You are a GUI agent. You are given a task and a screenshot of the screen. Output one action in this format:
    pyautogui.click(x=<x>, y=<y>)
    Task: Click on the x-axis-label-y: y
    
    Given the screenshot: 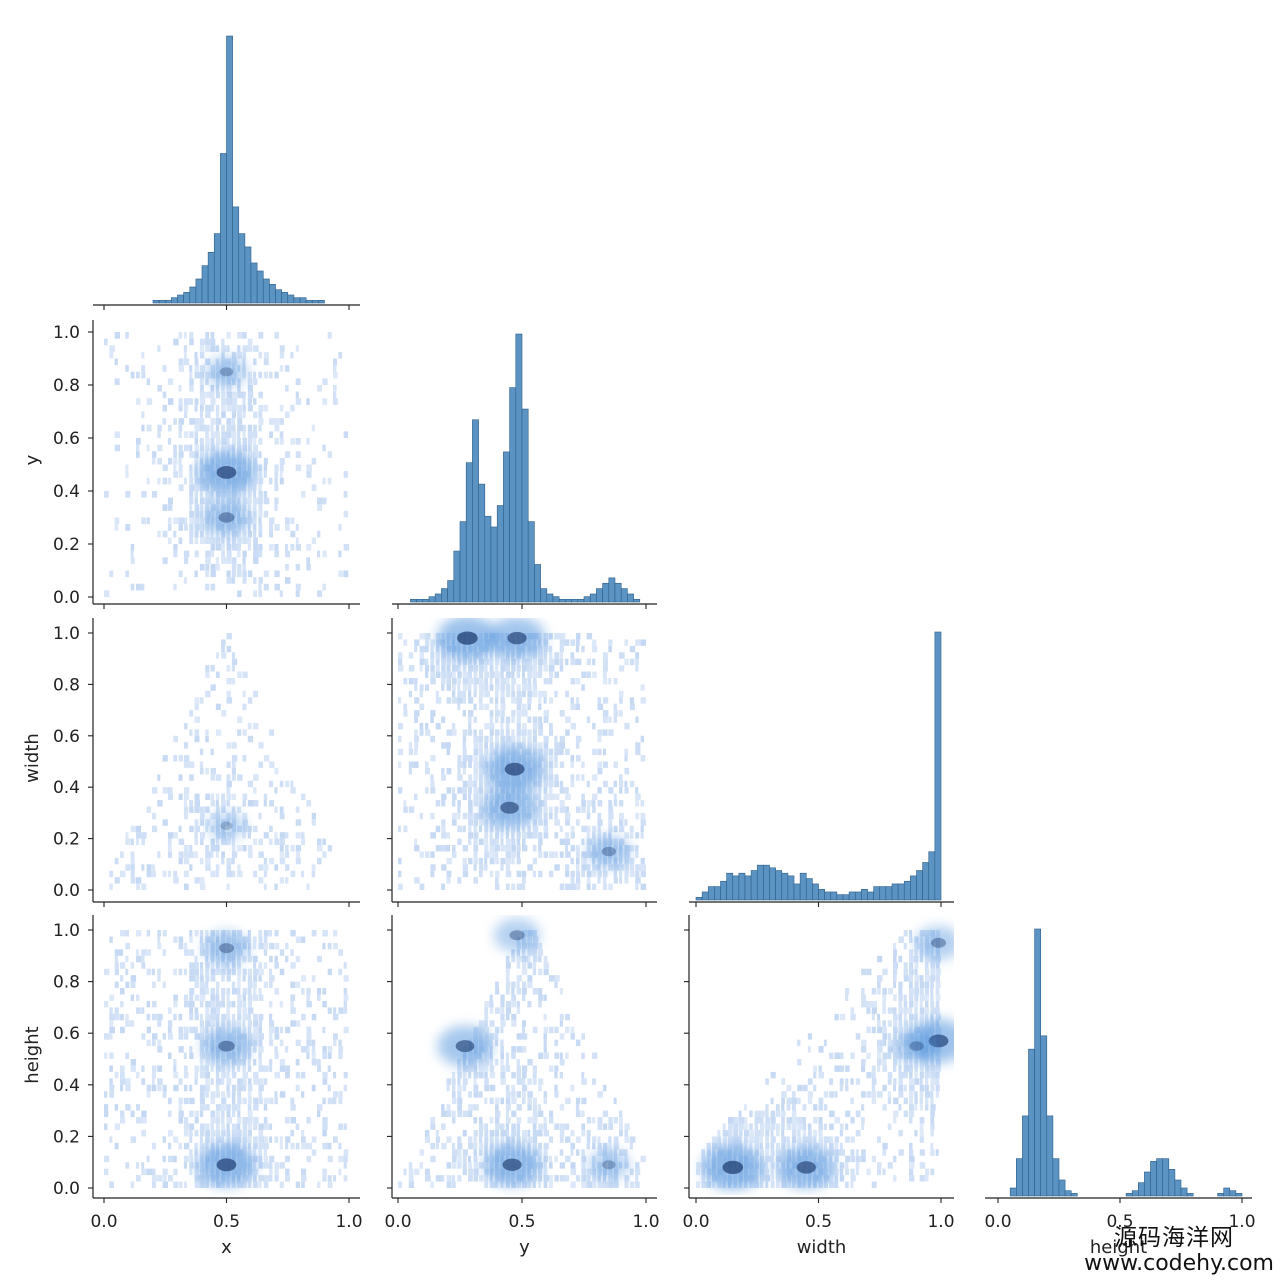 What is the action you would take?
    pyautogui.click(x=524, y=1247)
    